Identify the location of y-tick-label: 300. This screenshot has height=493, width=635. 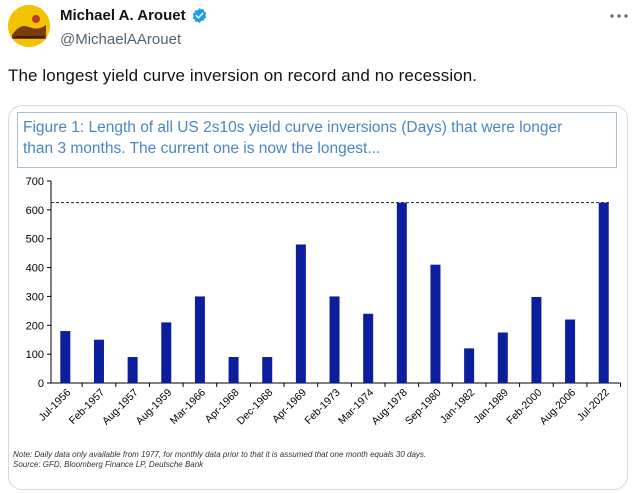
(35, 297).